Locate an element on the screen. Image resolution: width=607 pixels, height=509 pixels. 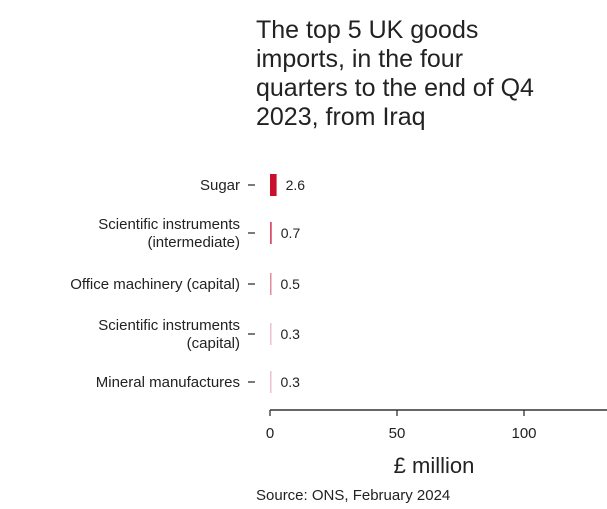
x-tick-label: 0 is located at coordinates (270, 433).